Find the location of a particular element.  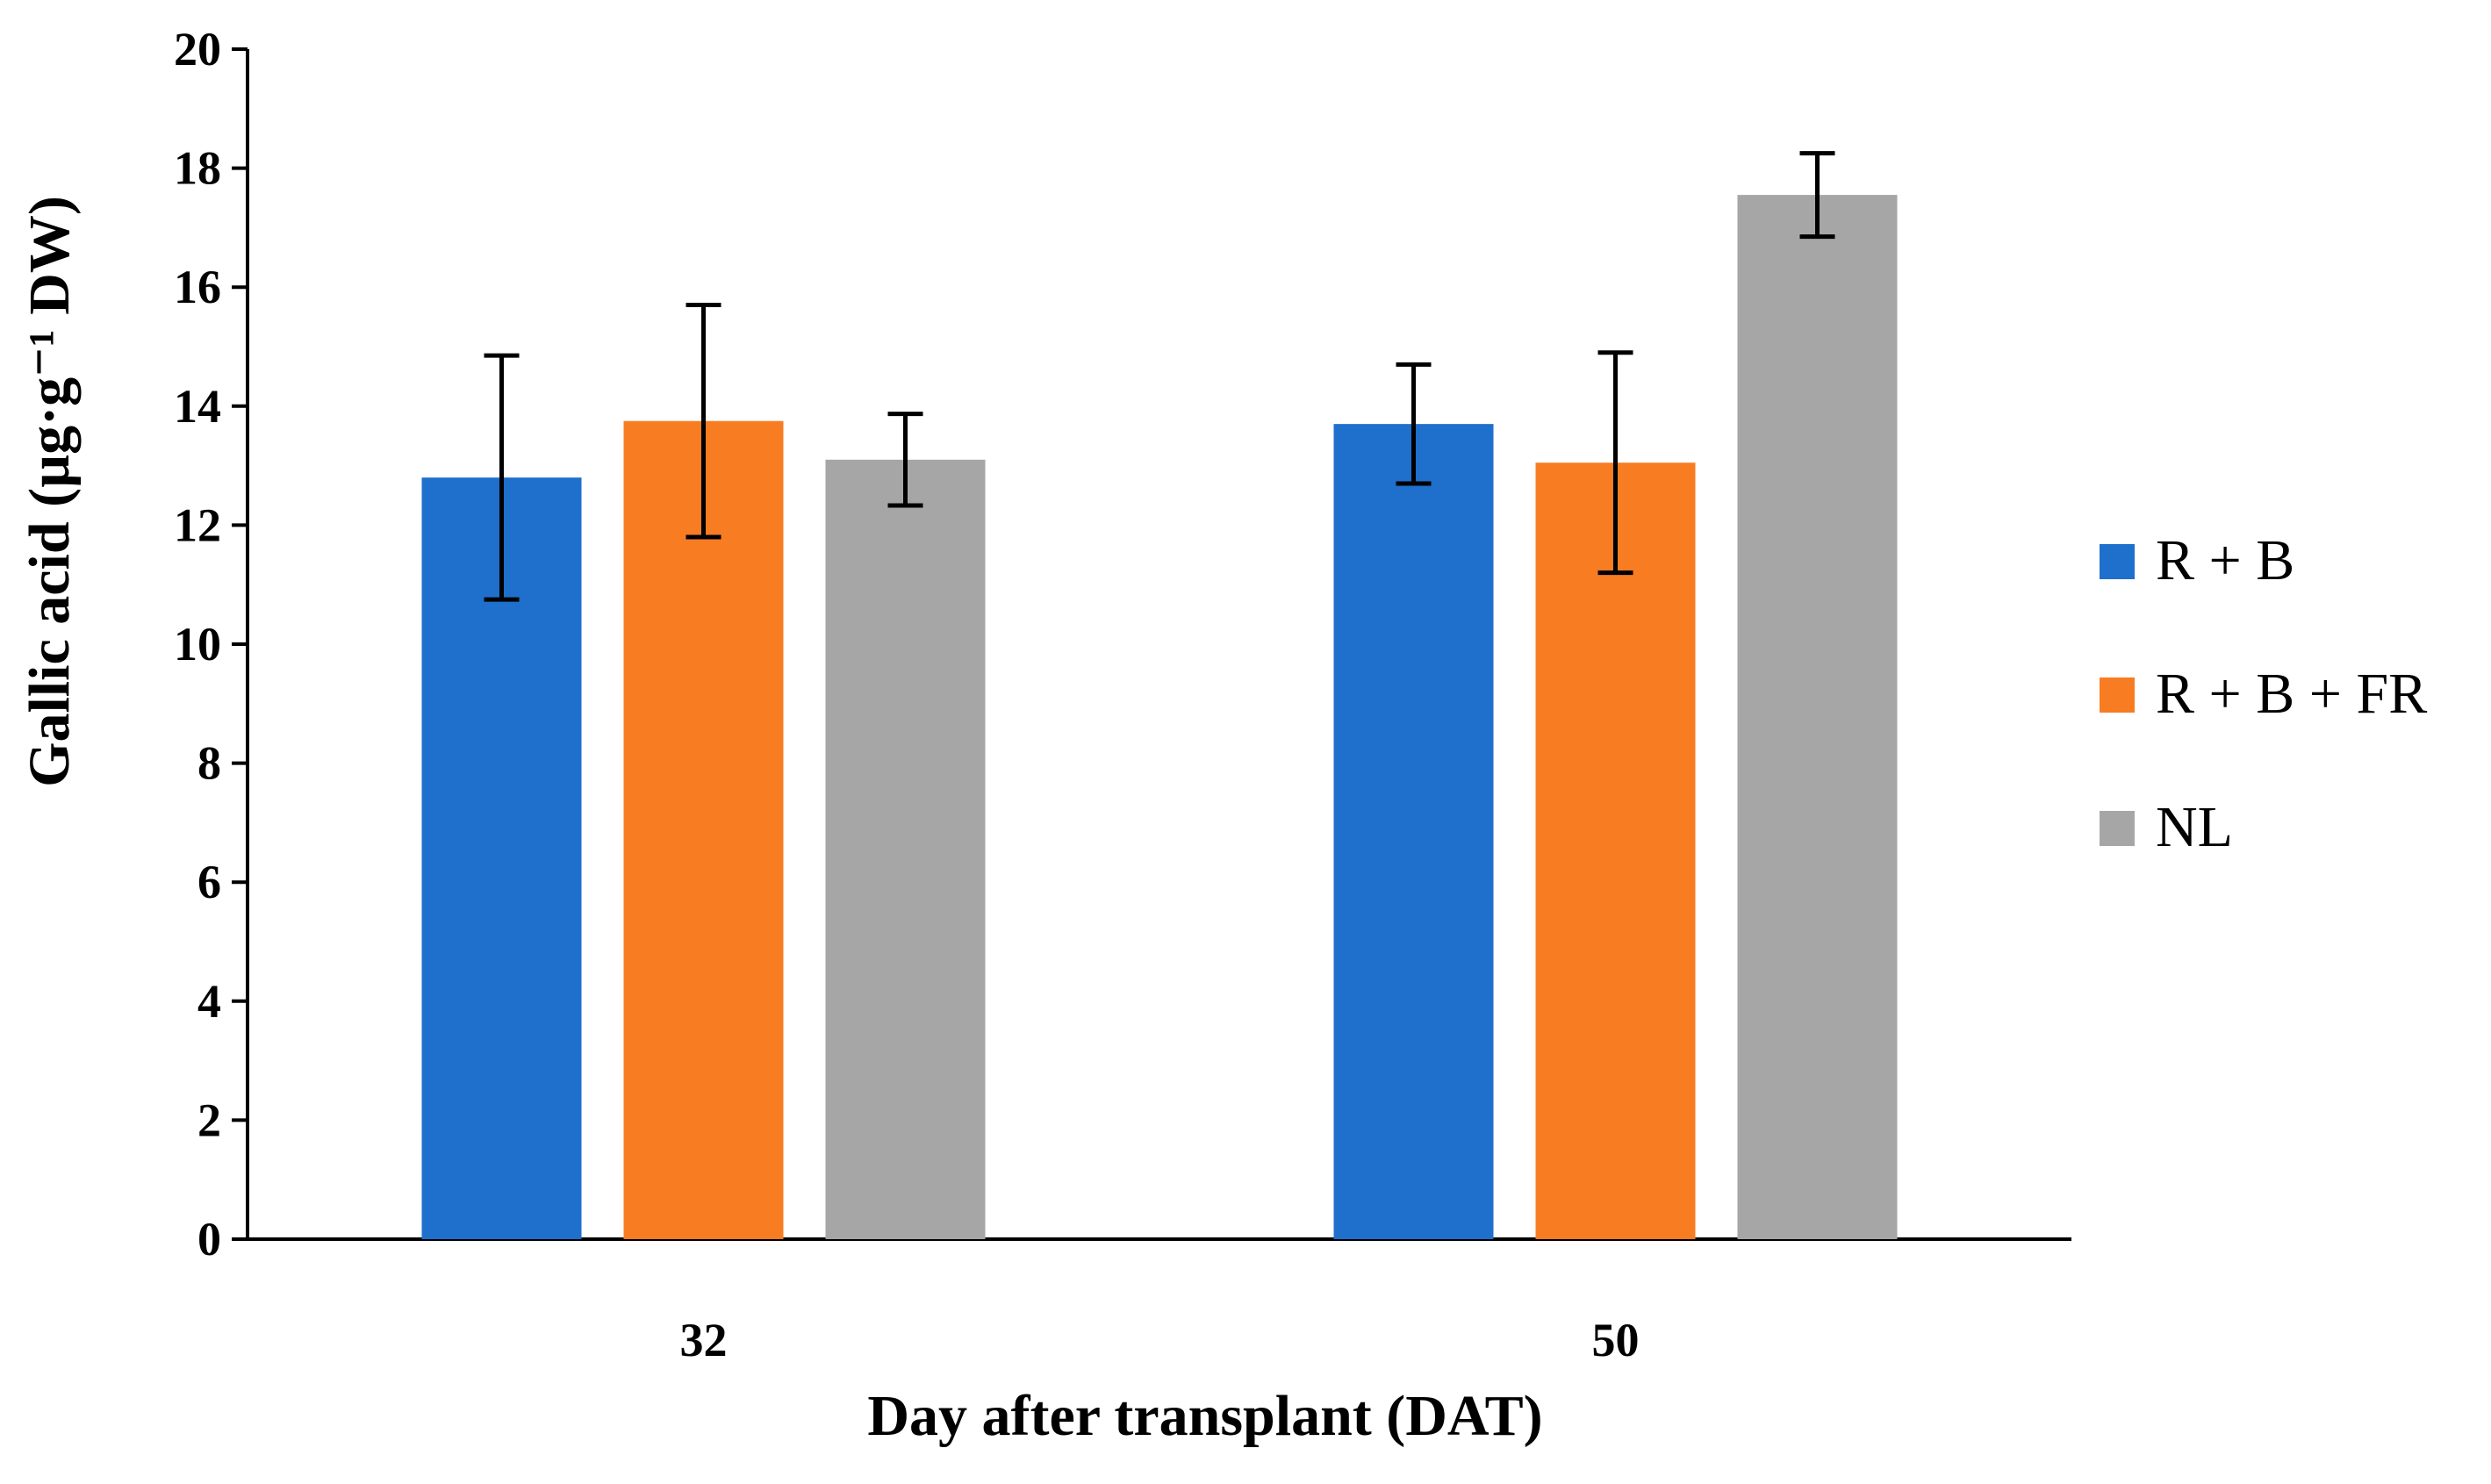

y-tick-label: 12 is located at coordinates (197, 524).